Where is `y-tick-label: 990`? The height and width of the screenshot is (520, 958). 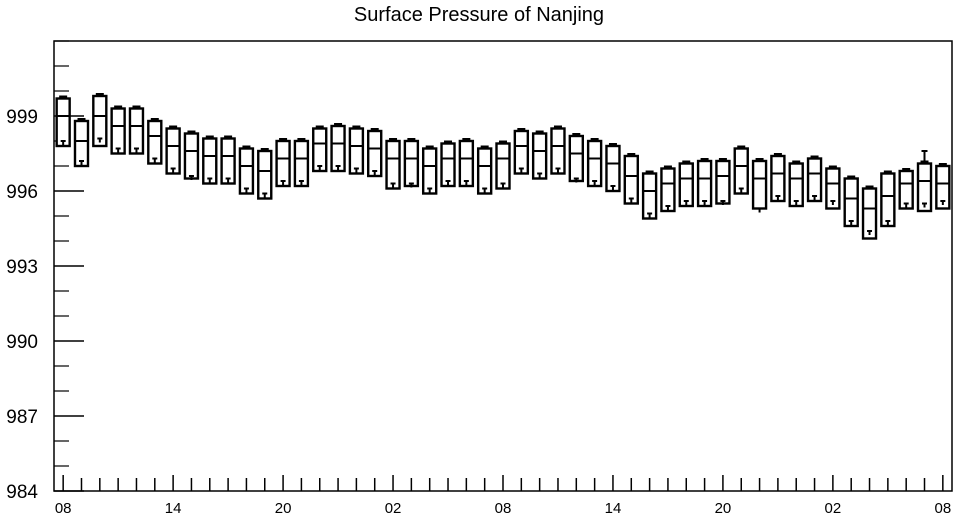 y-tick-label: 990 is located at coordinates (22, 342).